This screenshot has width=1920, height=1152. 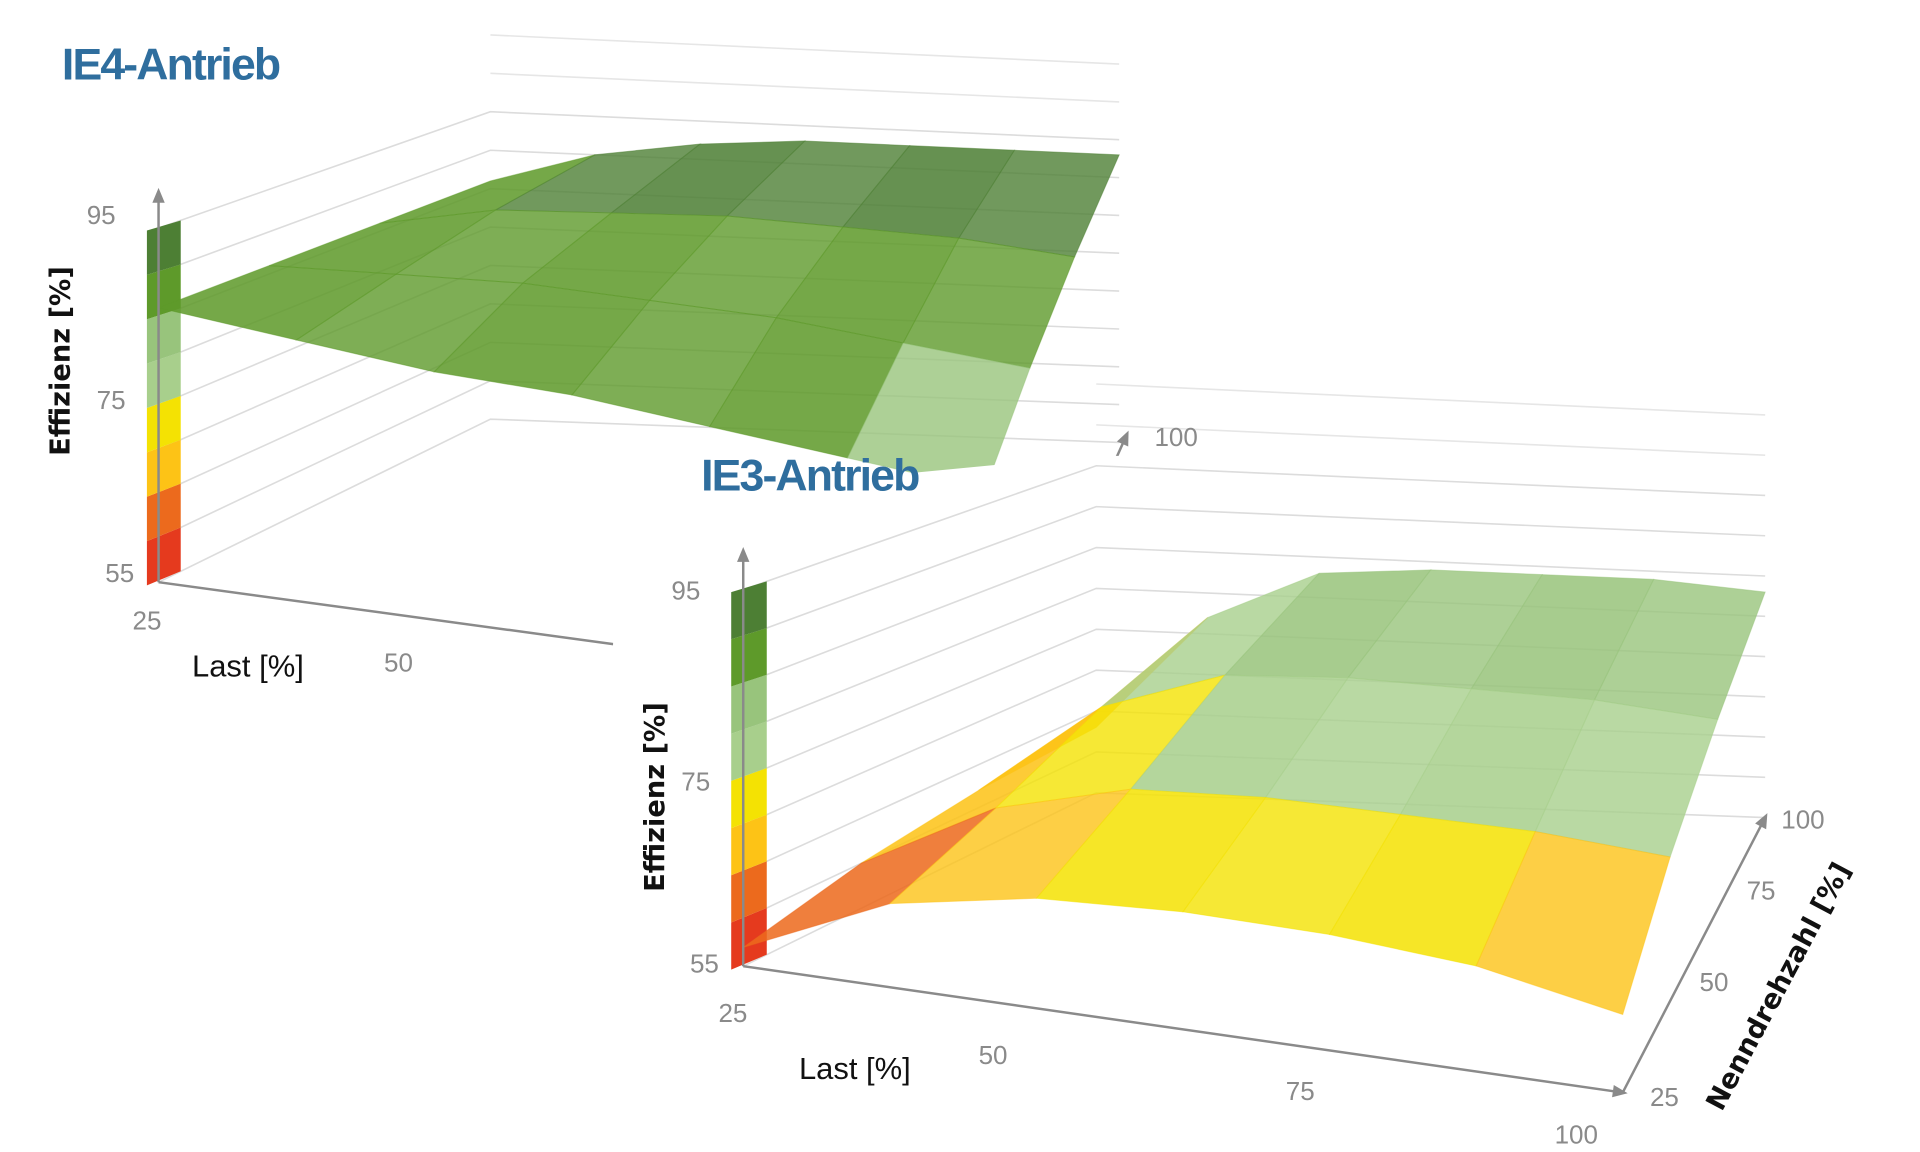 What do you see at coordinates (1573, 923) in the screenshot?
I see `surface-patch` at bounding box center [1573, 923].